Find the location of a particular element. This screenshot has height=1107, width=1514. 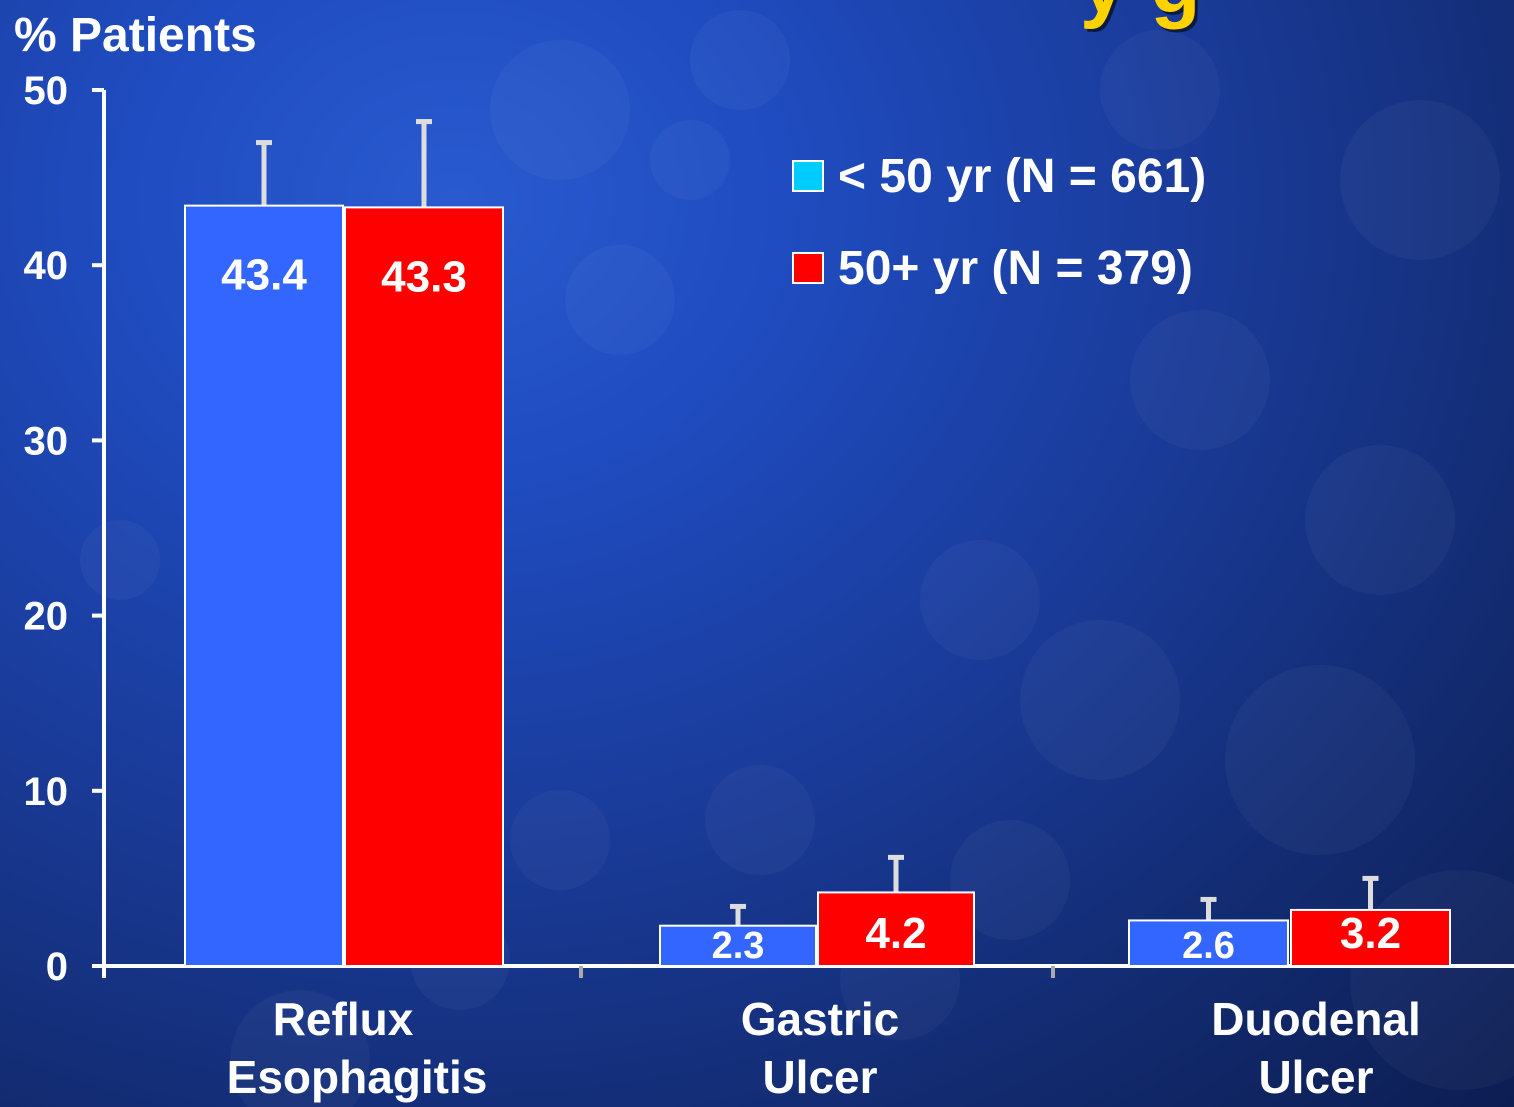

bar-value-label: 2.3 is located at coordinates (738, 946).